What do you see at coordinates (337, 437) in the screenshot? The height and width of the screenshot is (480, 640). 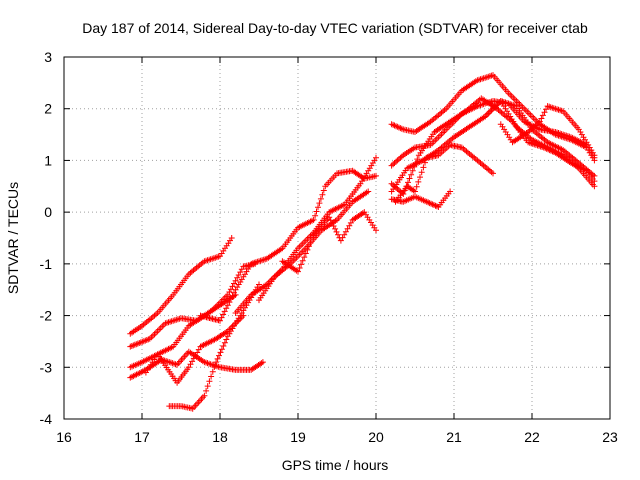 I see `x-tick-labels: 16 17 18 19 20 21 22 23` at bounding box center [337, 437].